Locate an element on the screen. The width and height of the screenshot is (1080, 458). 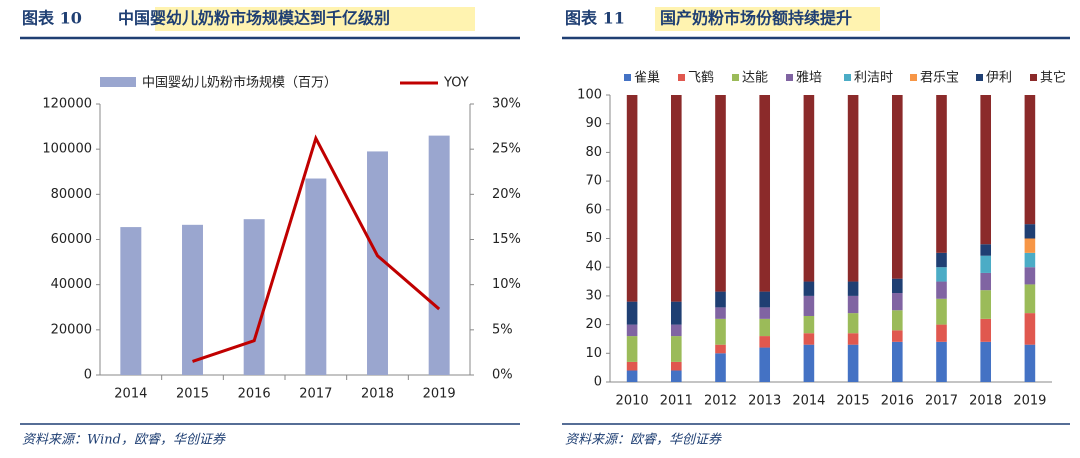
x-tick-label: 2019 is located at coordinates (1029, 401).